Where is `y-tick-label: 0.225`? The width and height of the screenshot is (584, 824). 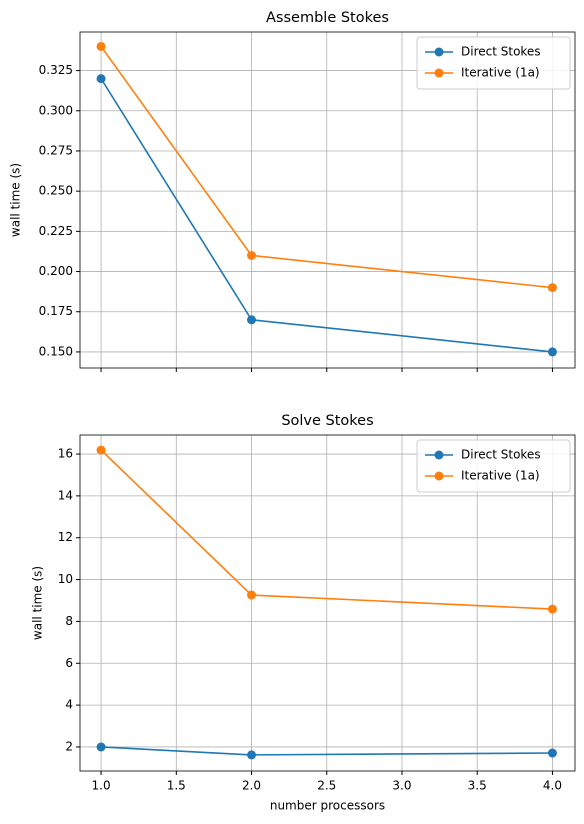 y-tick-label: 0.225 is located at coordinates (56, 231).